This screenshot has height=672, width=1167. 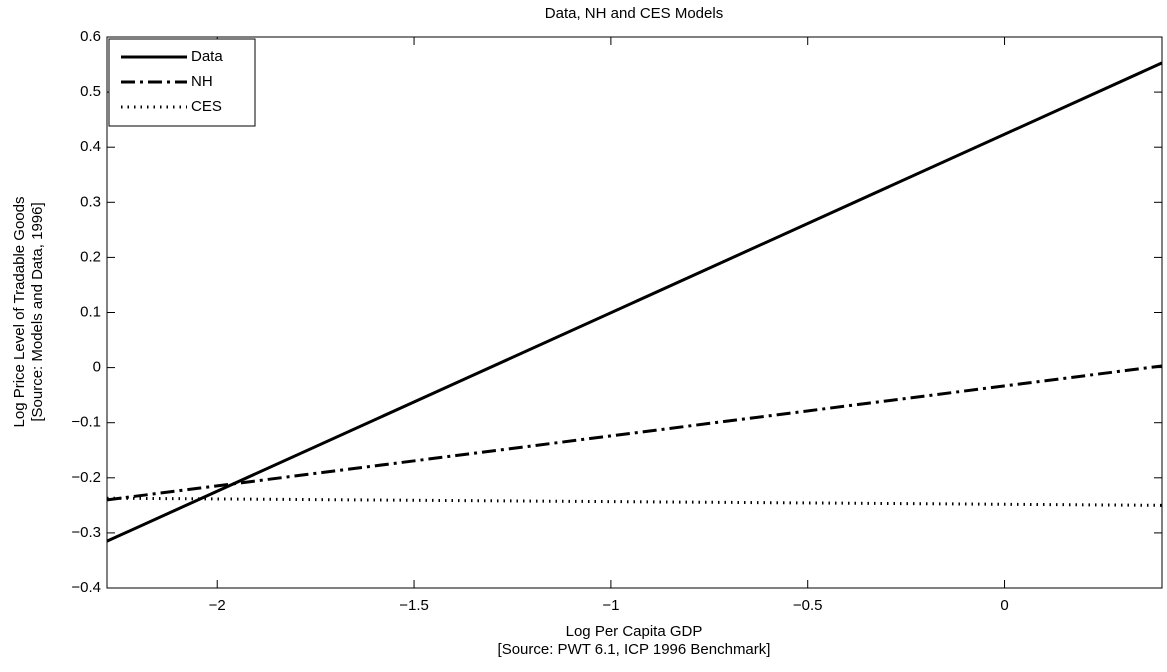 I want to click on legend-label: NH, so click(x=202, y=81).